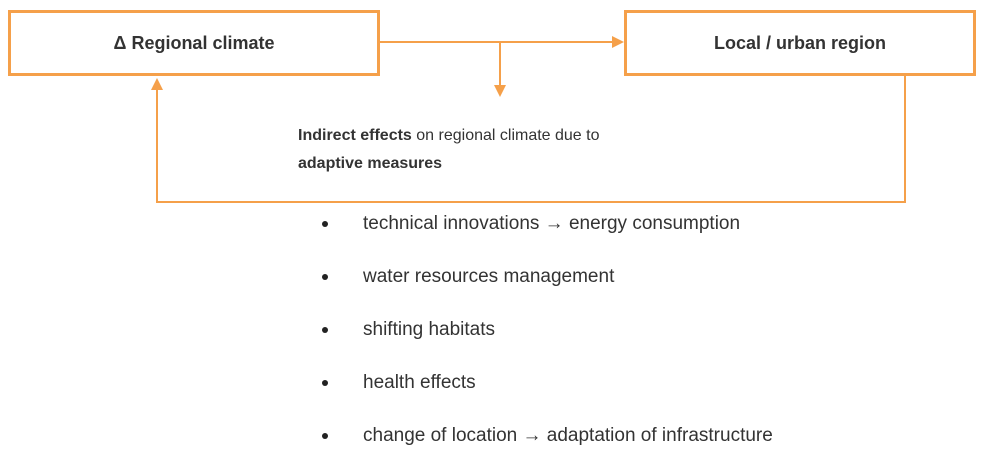 This screenshot has height=473, width=983. What do you see at coordinates (194, 43) in the screenshot?
I see `node-box: Δ Regional climate` at bounding box center [194, 43].